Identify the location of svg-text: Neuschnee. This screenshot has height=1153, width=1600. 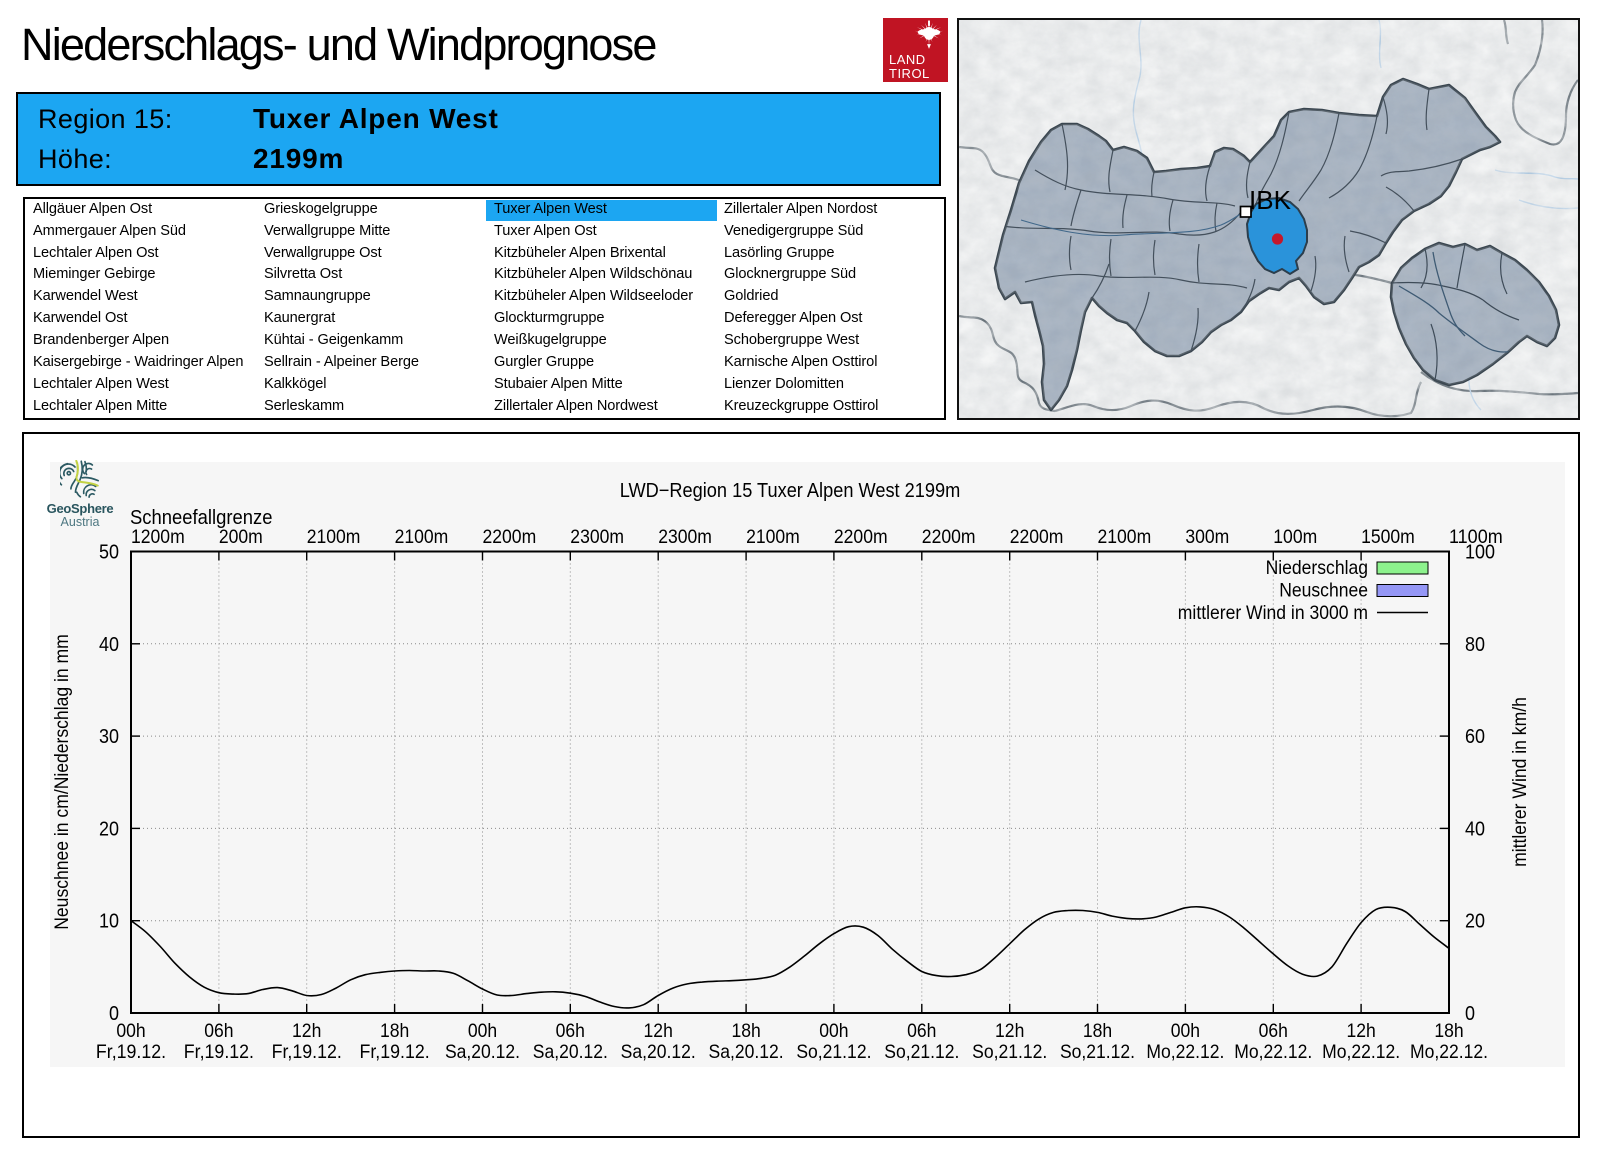
(1323, 591).